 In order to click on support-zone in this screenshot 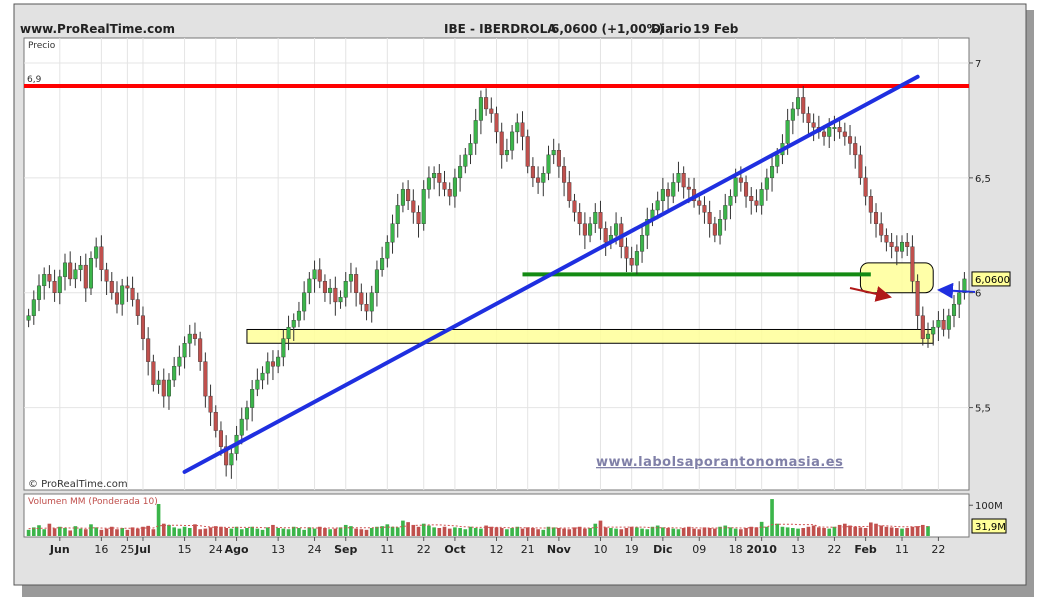, I will do `click(590, 336)`.